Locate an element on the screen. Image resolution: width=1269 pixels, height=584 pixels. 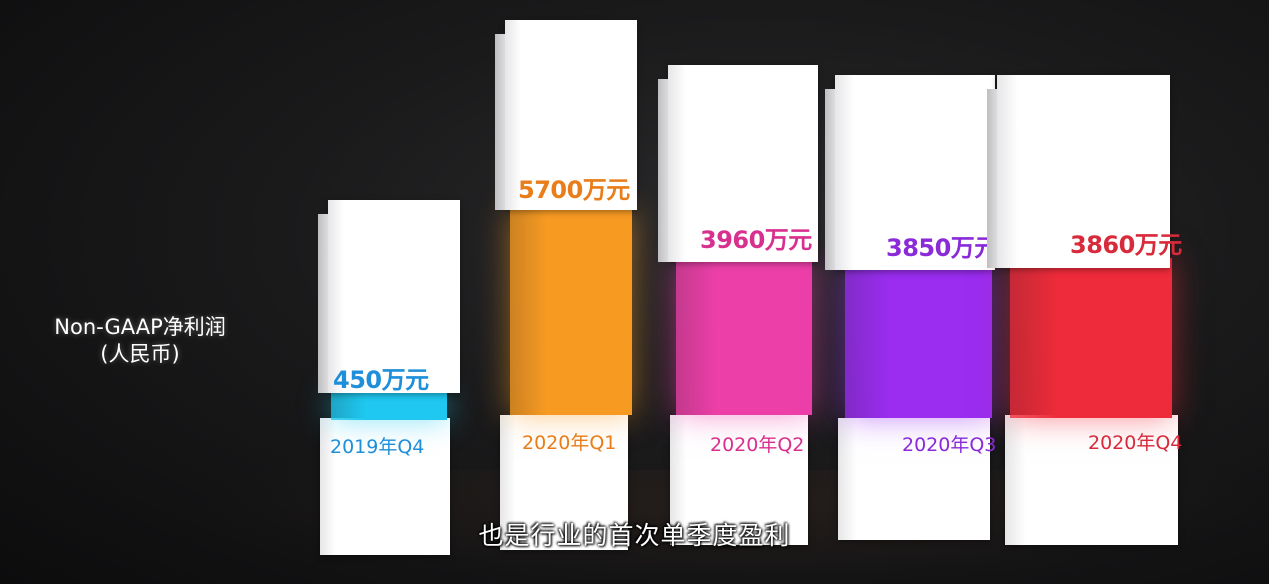
value-label-4: 3860万元 is located at coordinates (1126, 245).